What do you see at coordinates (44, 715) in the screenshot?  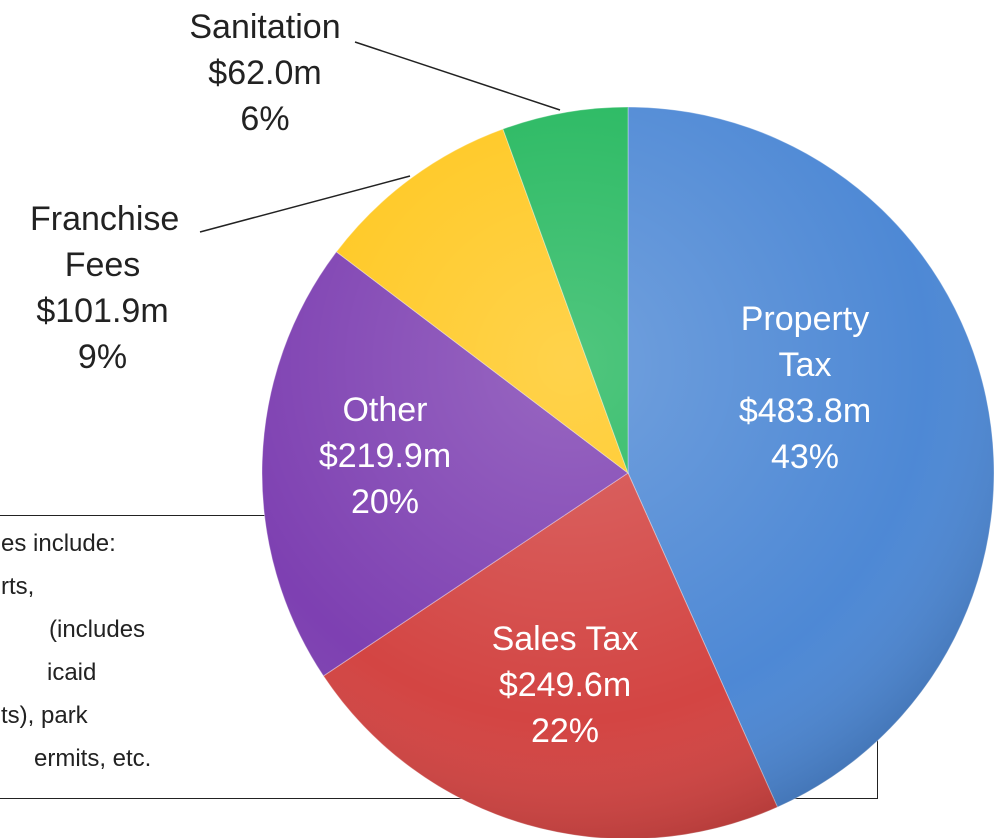 I see `note-line: ts), park` at bounding box center [44, 715].